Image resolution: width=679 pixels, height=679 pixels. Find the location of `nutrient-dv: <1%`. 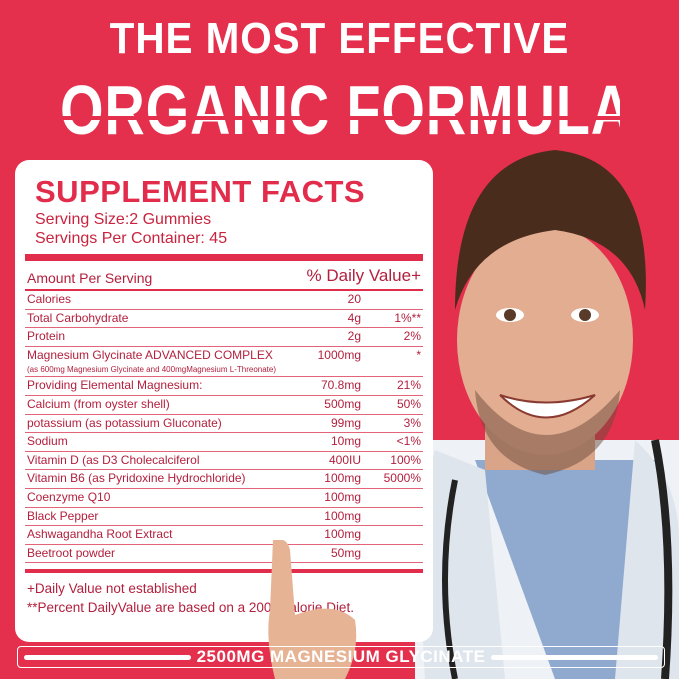

nutrient-dv: <1% is located at coordinates (408, 441).